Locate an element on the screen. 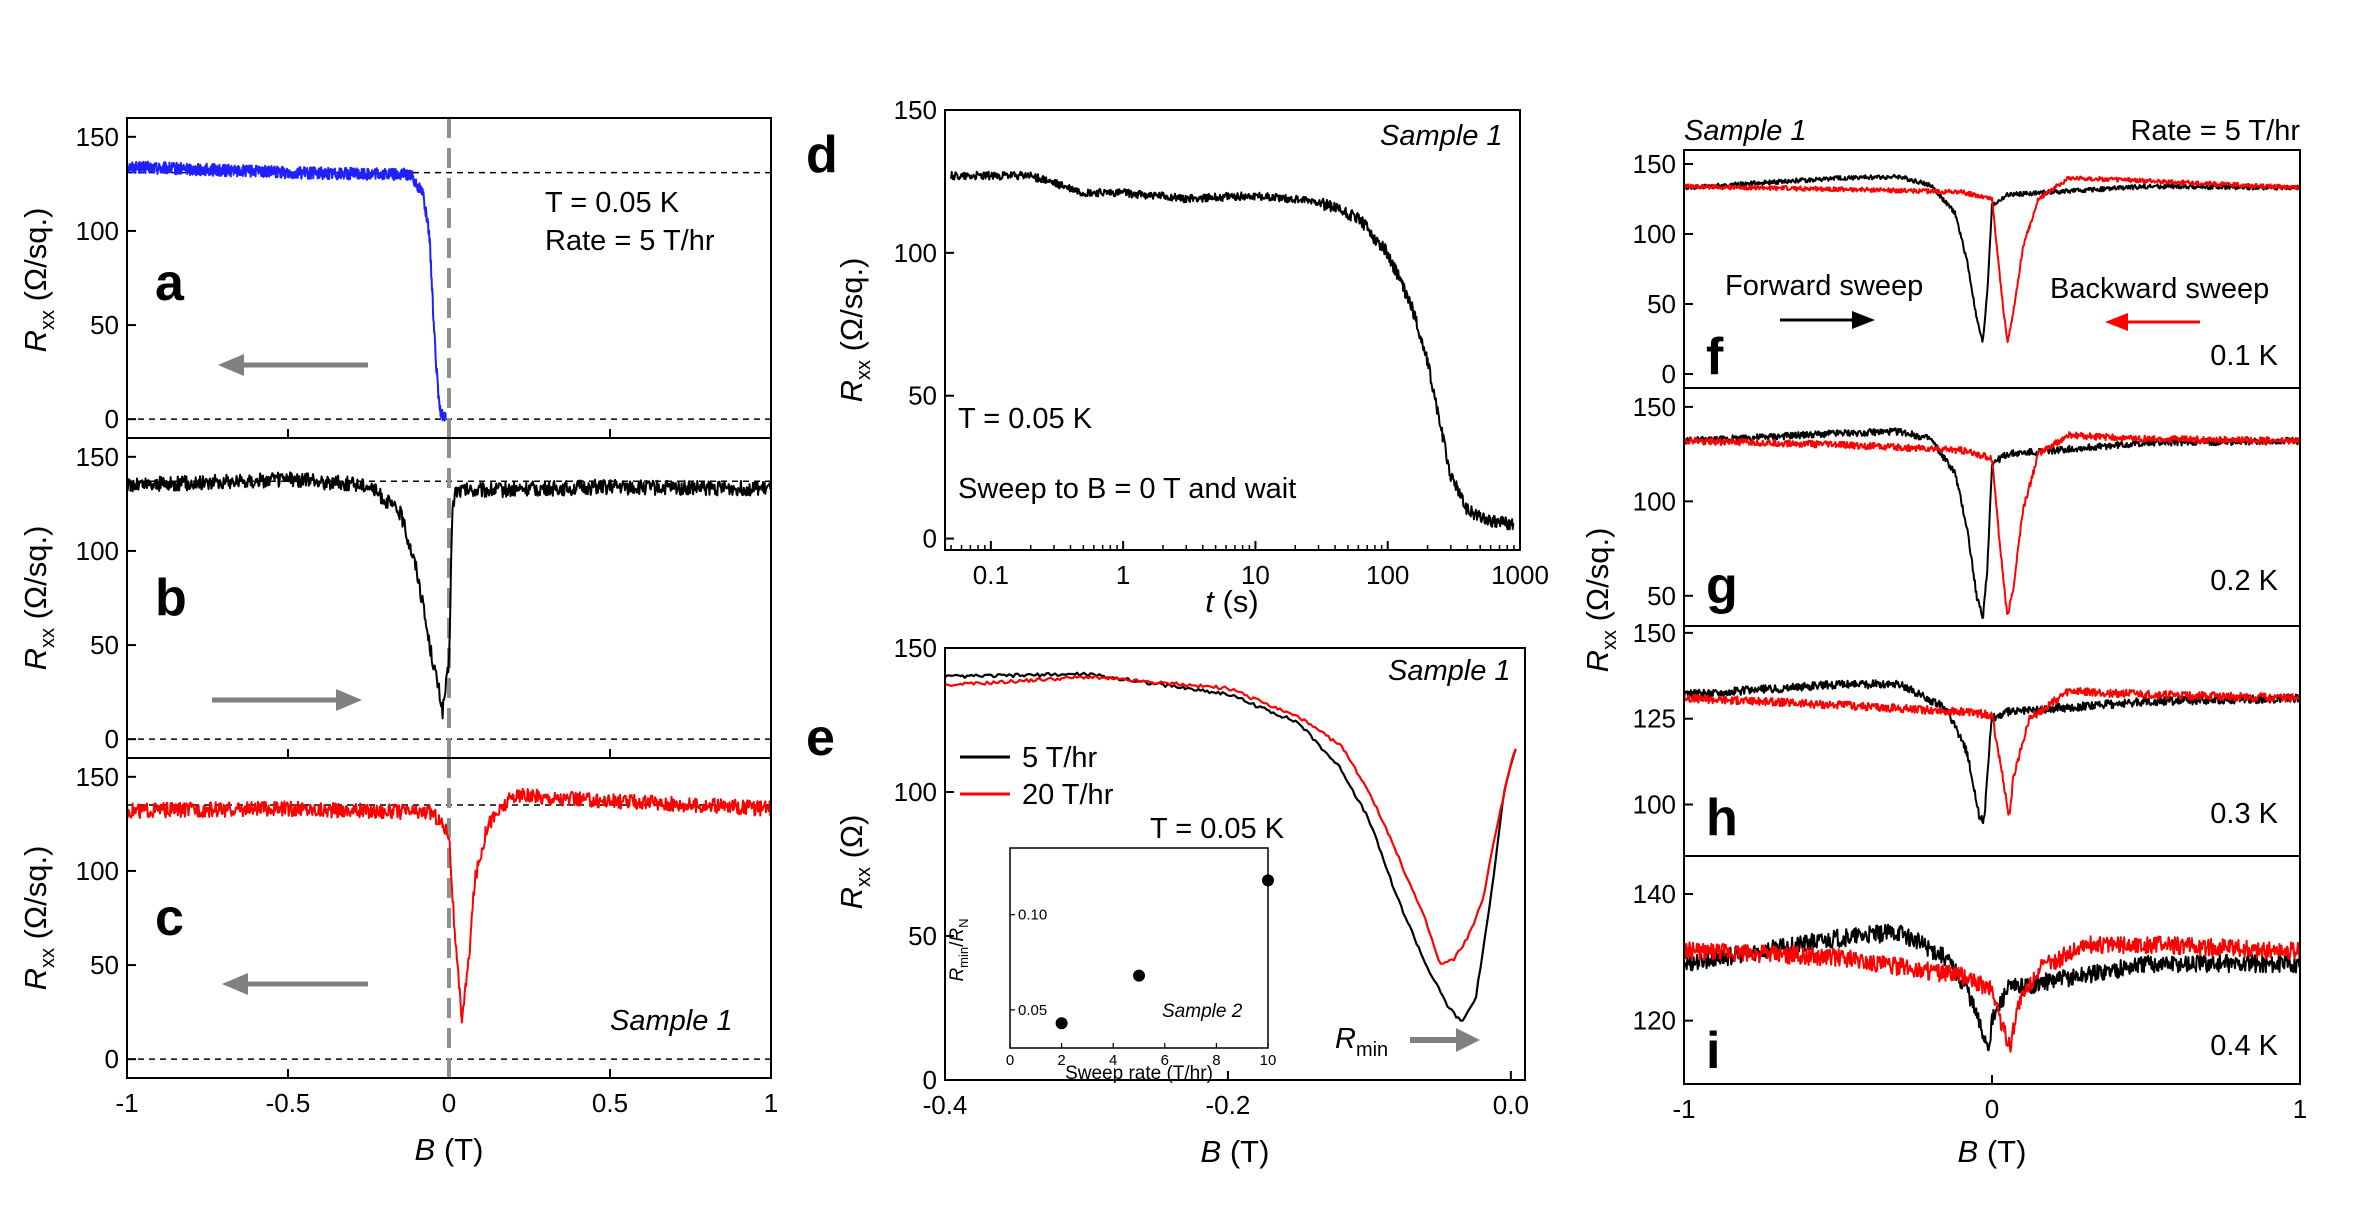  inset-frame is located at coordinates (1139, 948).